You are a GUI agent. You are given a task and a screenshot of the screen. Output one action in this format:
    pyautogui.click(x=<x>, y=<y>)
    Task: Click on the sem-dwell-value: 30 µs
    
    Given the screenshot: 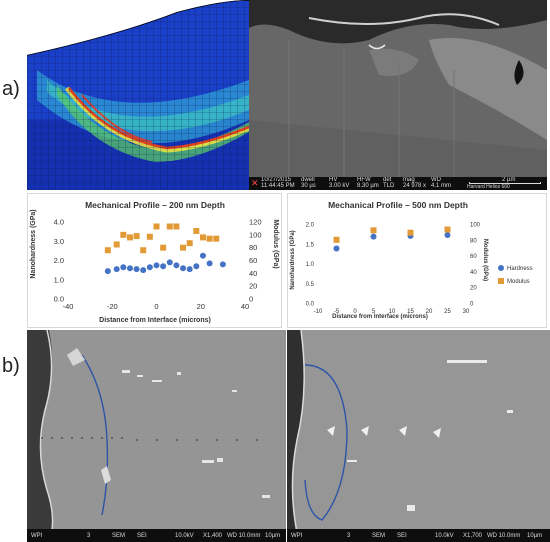 What is the action you would take?
    pyautogui.click(x=308, y=186)
    